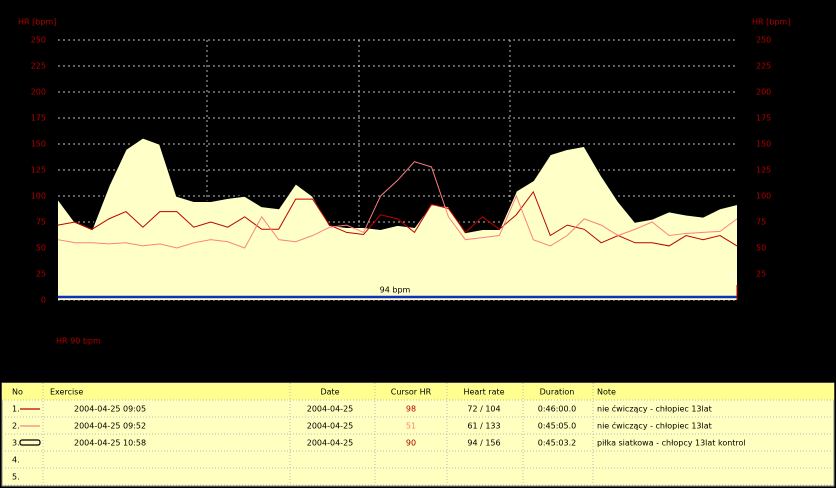 The width and height of the screenshot is (836, 488). I want to click on y2-tick-label: 50, so click(761, 248).